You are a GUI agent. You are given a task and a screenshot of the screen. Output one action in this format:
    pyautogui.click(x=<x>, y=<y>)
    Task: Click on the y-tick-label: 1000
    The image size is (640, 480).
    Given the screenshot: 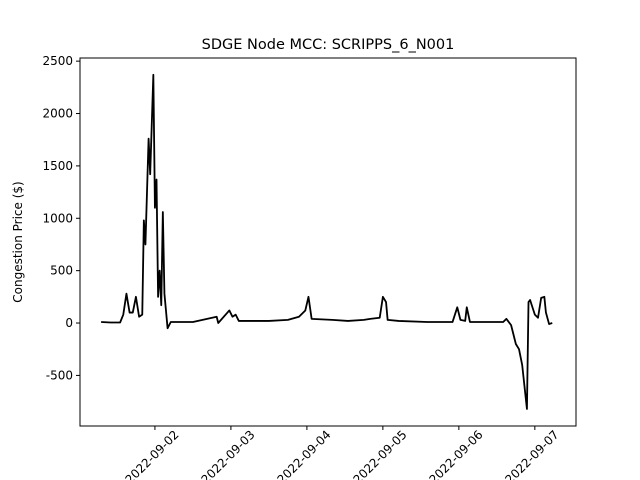 What is the action you would take?
    pyautogui.click(x=57, y=218)
    